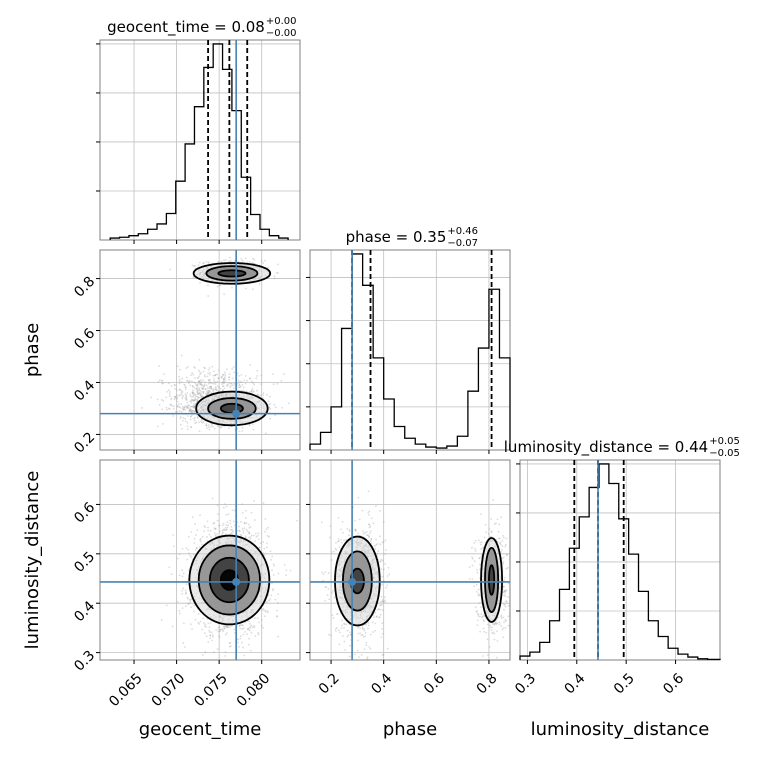 The image size is (760, 760). Describe the element at coordinates (281, 21) in the screenshot. I see `title-upper-error: +0.00` at that location.